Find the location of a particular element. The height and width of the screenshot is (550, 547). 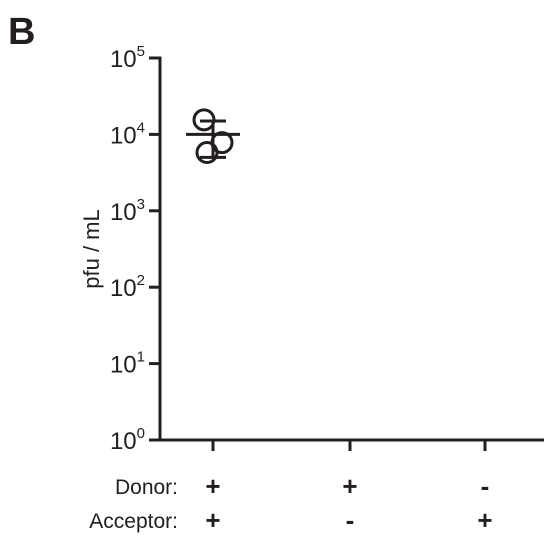

y-tick-label-3: 10³ is located at coordinates (127, 211).